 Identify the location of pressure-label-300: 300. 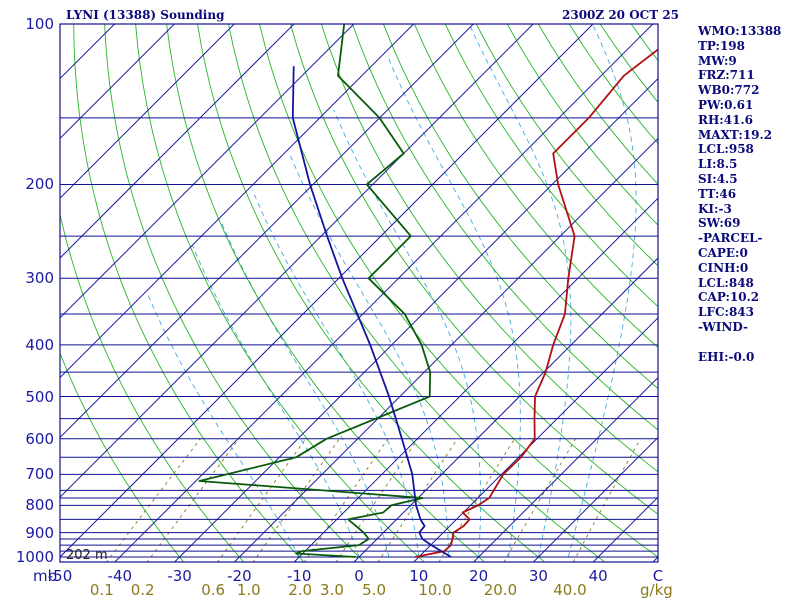
(39, 278).